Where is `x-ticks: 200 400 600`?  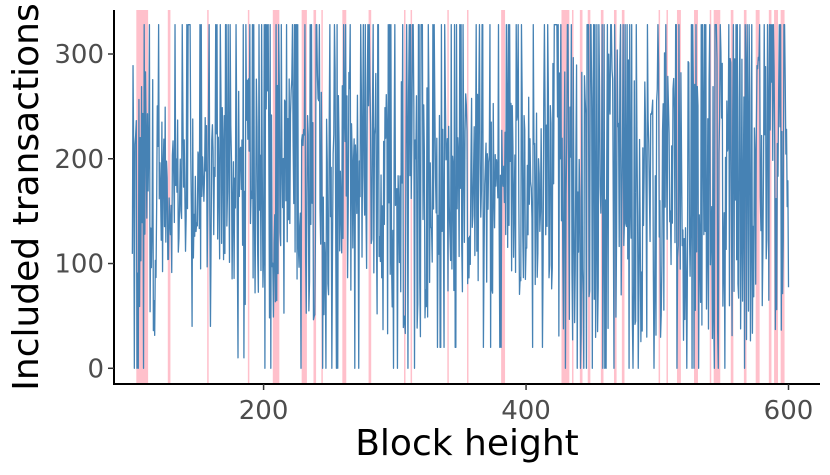
x-ticks: 200 400 600 is located at coordinates (526, 405).